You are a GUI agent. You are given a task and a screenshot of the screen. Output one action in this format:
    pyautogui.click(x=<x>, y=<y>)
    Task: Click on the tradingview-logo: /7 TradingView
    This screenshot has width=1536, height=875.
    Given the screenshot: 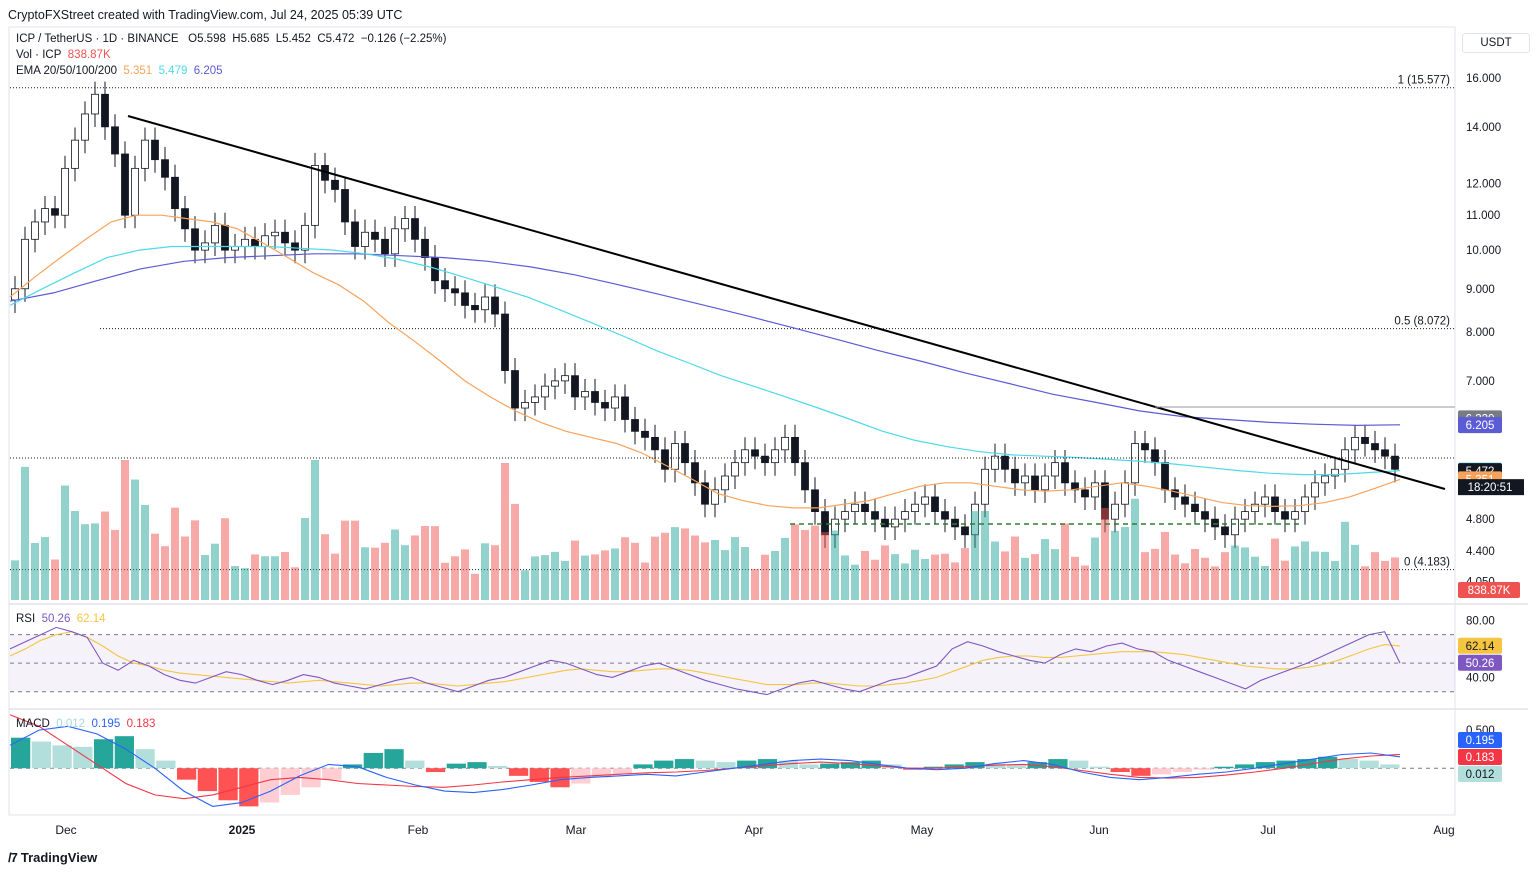 What is the action you would take?
    pyautogui.click(x=52, y=857)
    